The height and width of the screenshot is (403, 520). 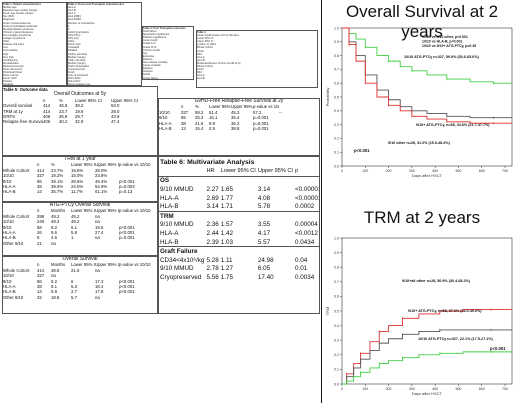 I want to click on table6-header-cell: Lower 95% CI, so click(x=238, y=171).